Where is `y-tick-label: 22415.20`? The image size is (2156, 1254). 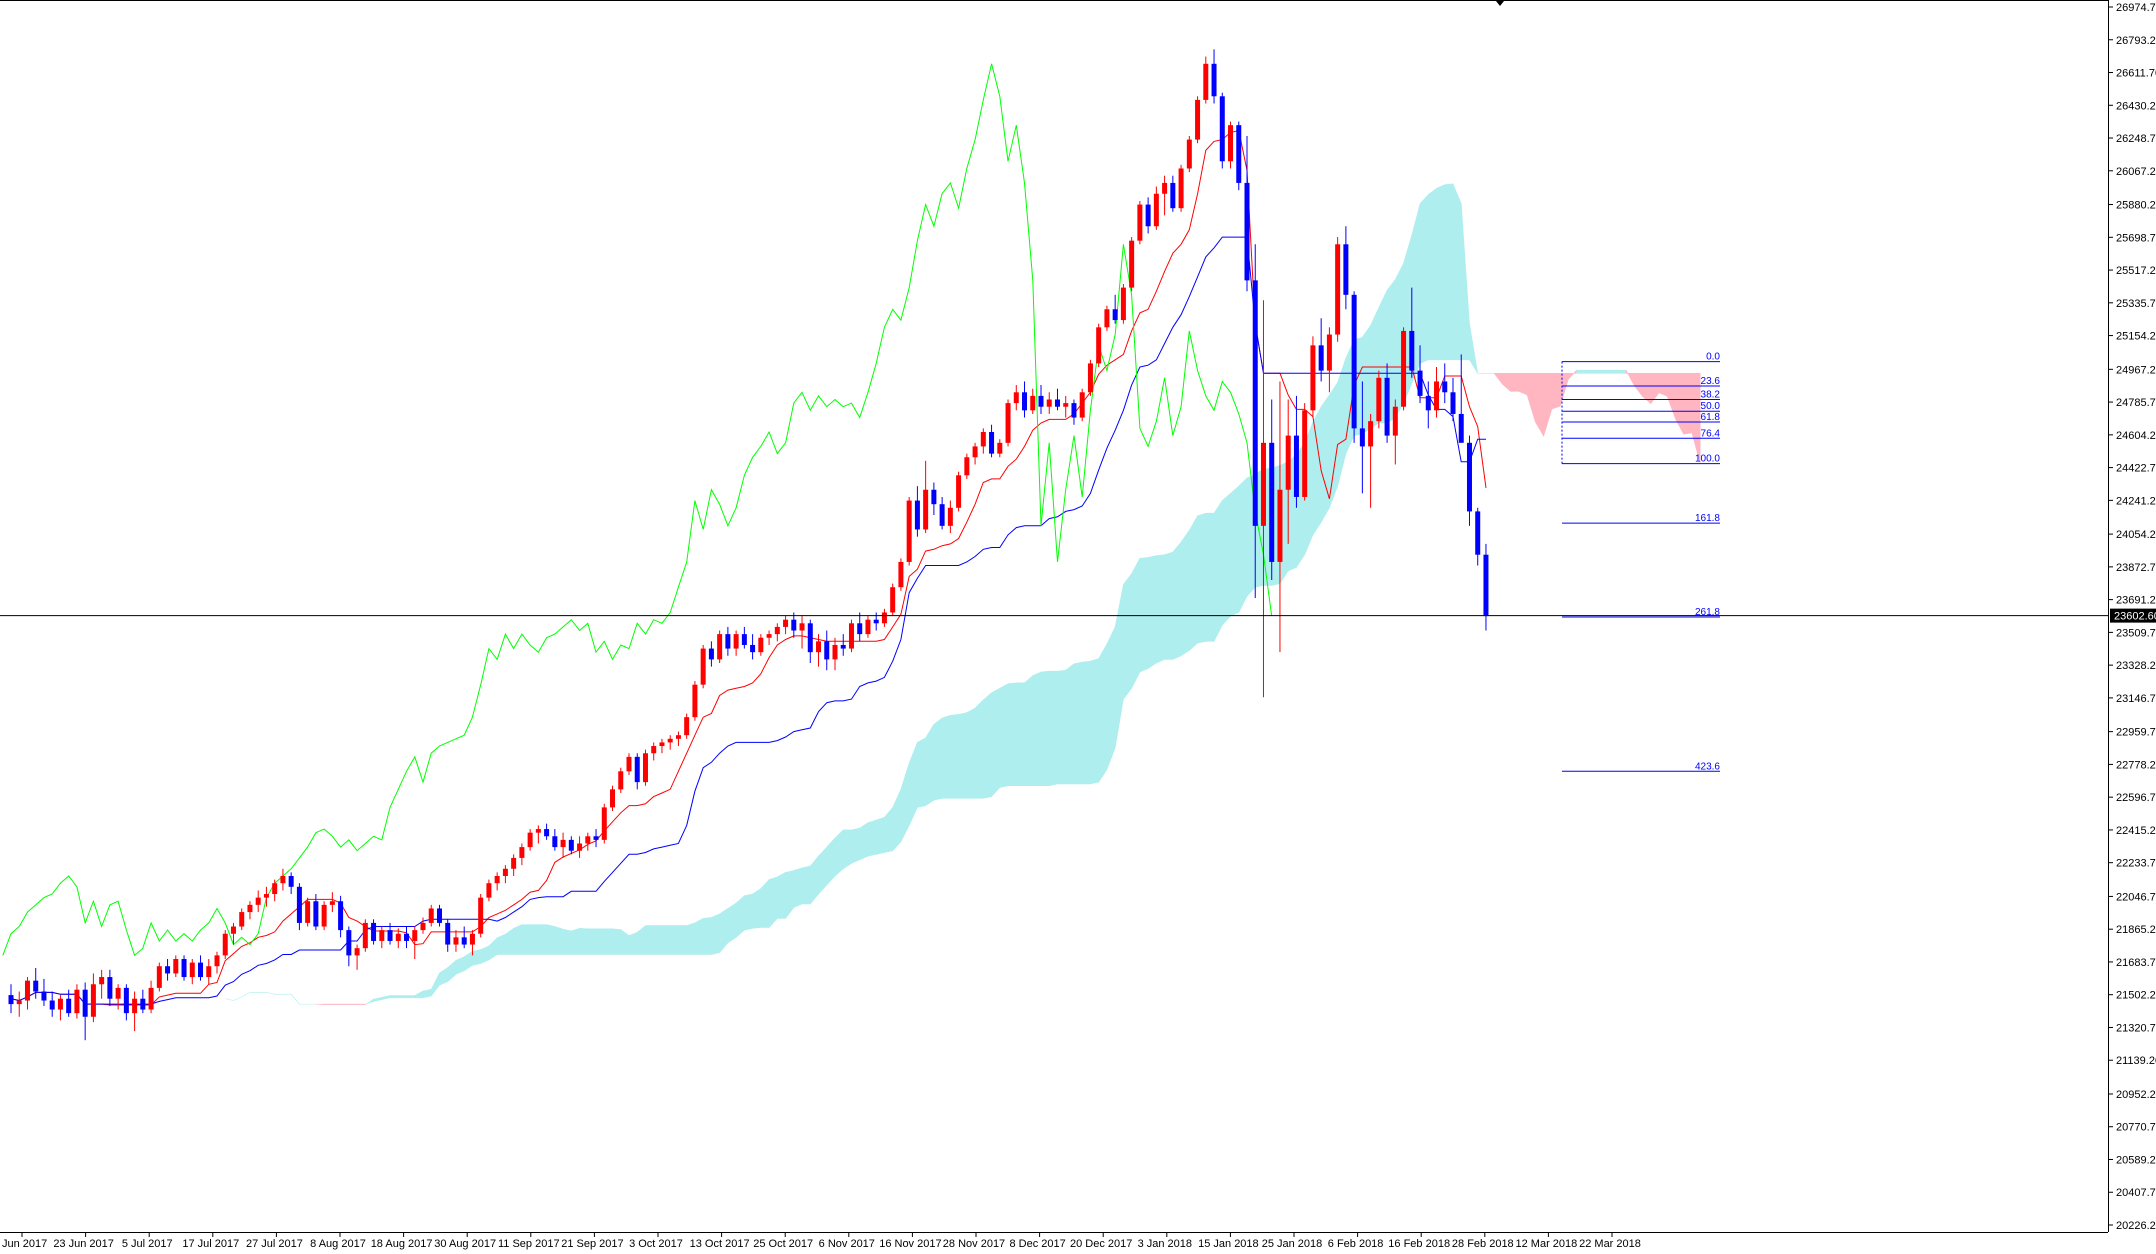 y-tick-label: 22415.20 is located at coordinates (2136, 831).